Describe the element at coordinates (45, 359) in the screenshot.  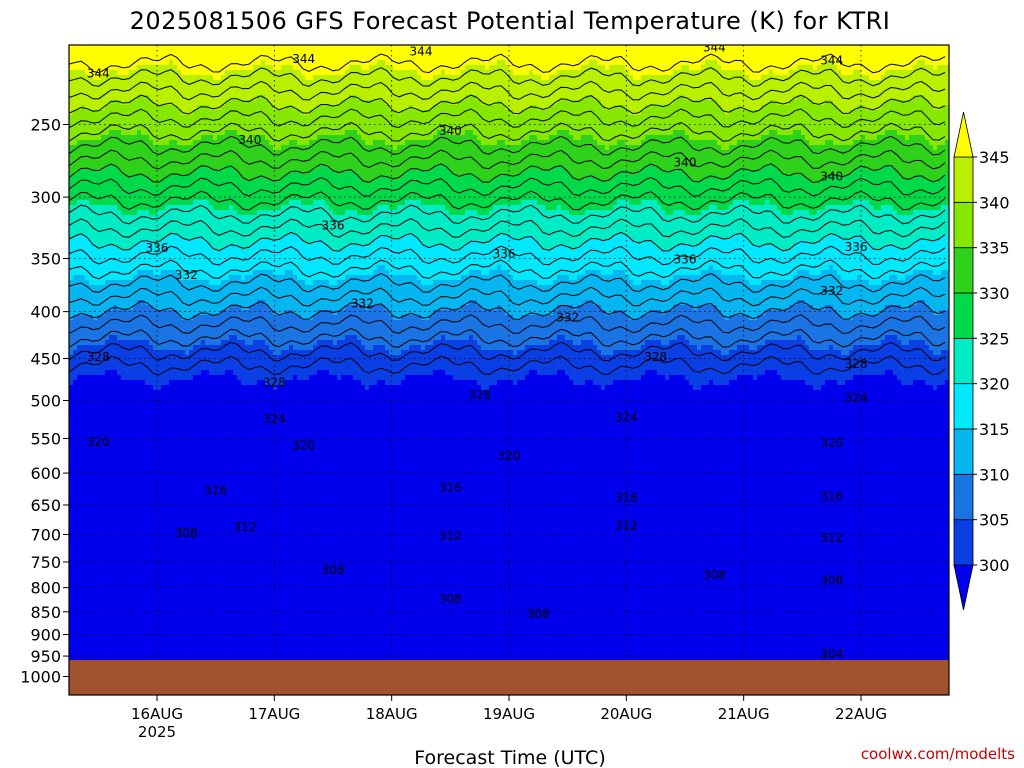
I see `y-tick-label: 450` at that location.